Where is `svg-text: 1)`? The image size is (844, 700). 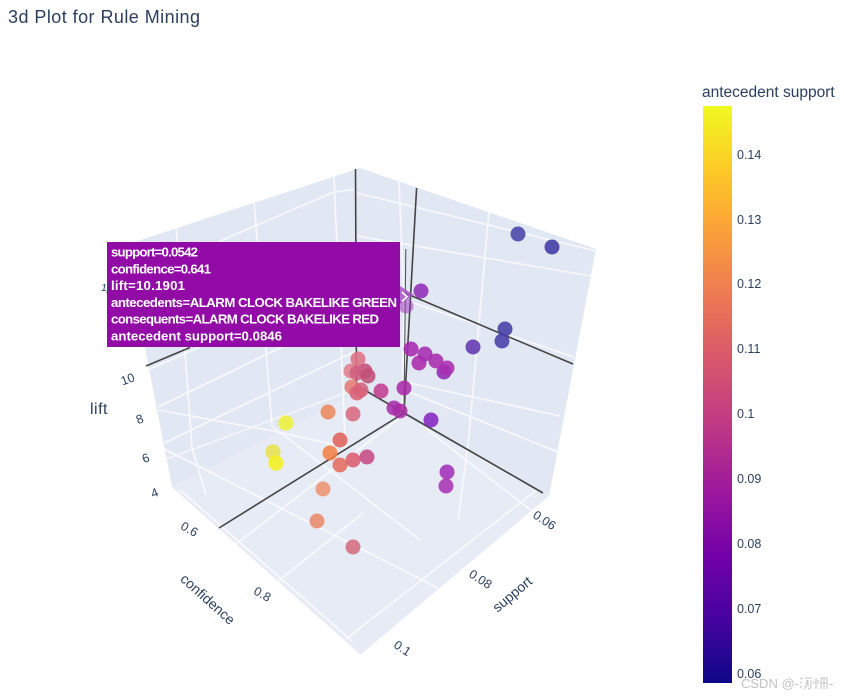
svg-text: 1) is located at coordinates (105, 288).